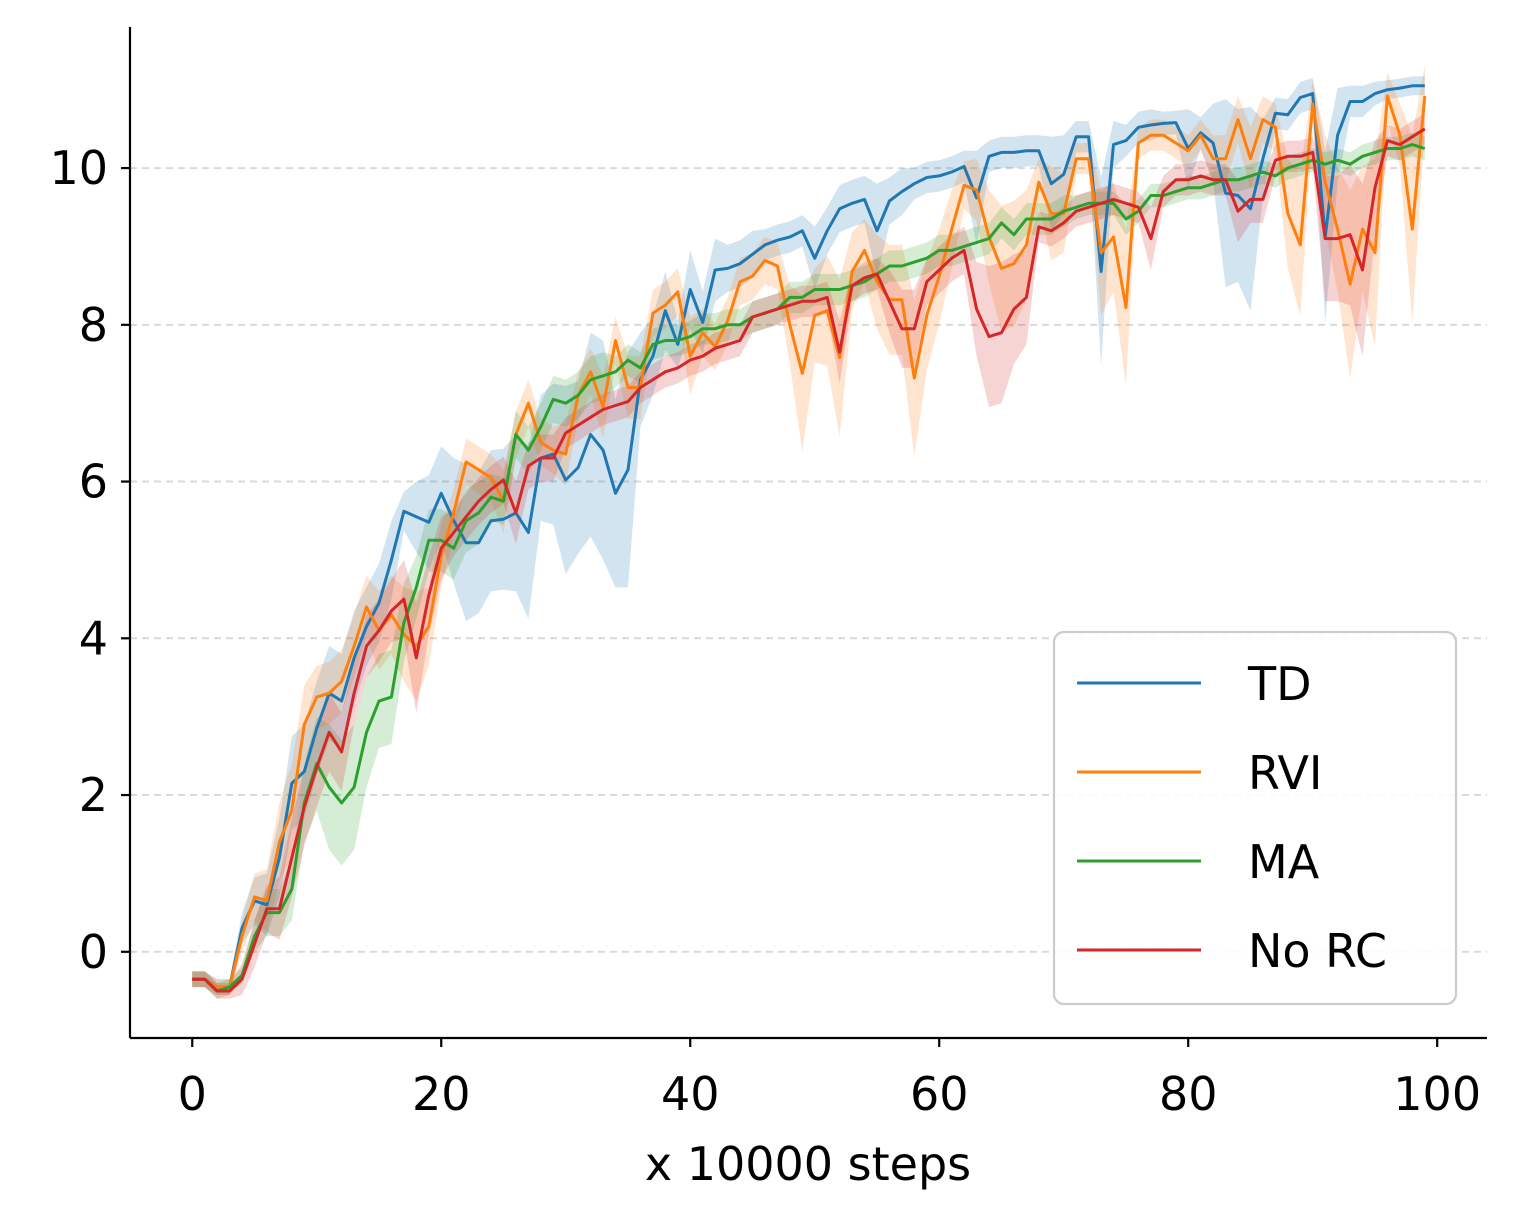 This screenshot has width=1523, height=1224. I want to click on x-tick-label: 60, so click(939, 1094).